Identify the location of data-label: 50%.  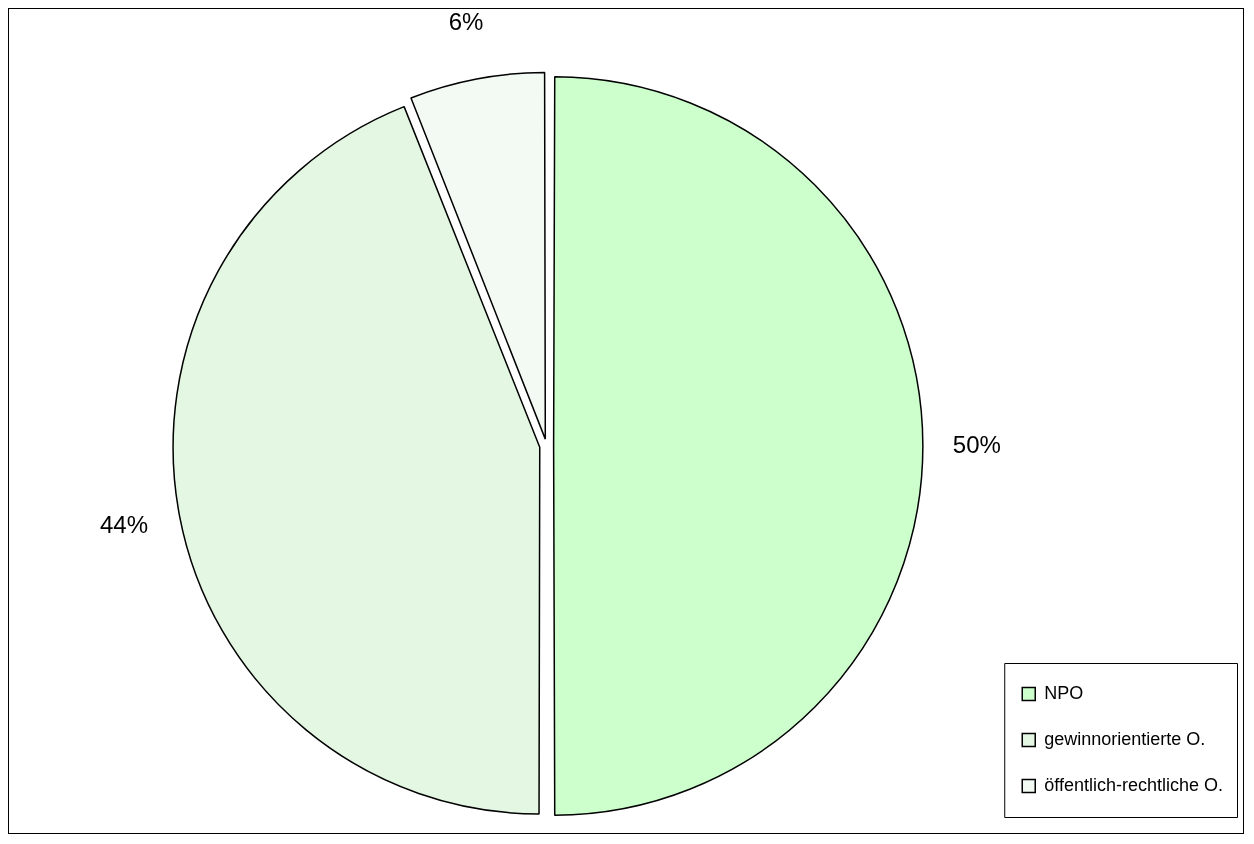
(976, 444).